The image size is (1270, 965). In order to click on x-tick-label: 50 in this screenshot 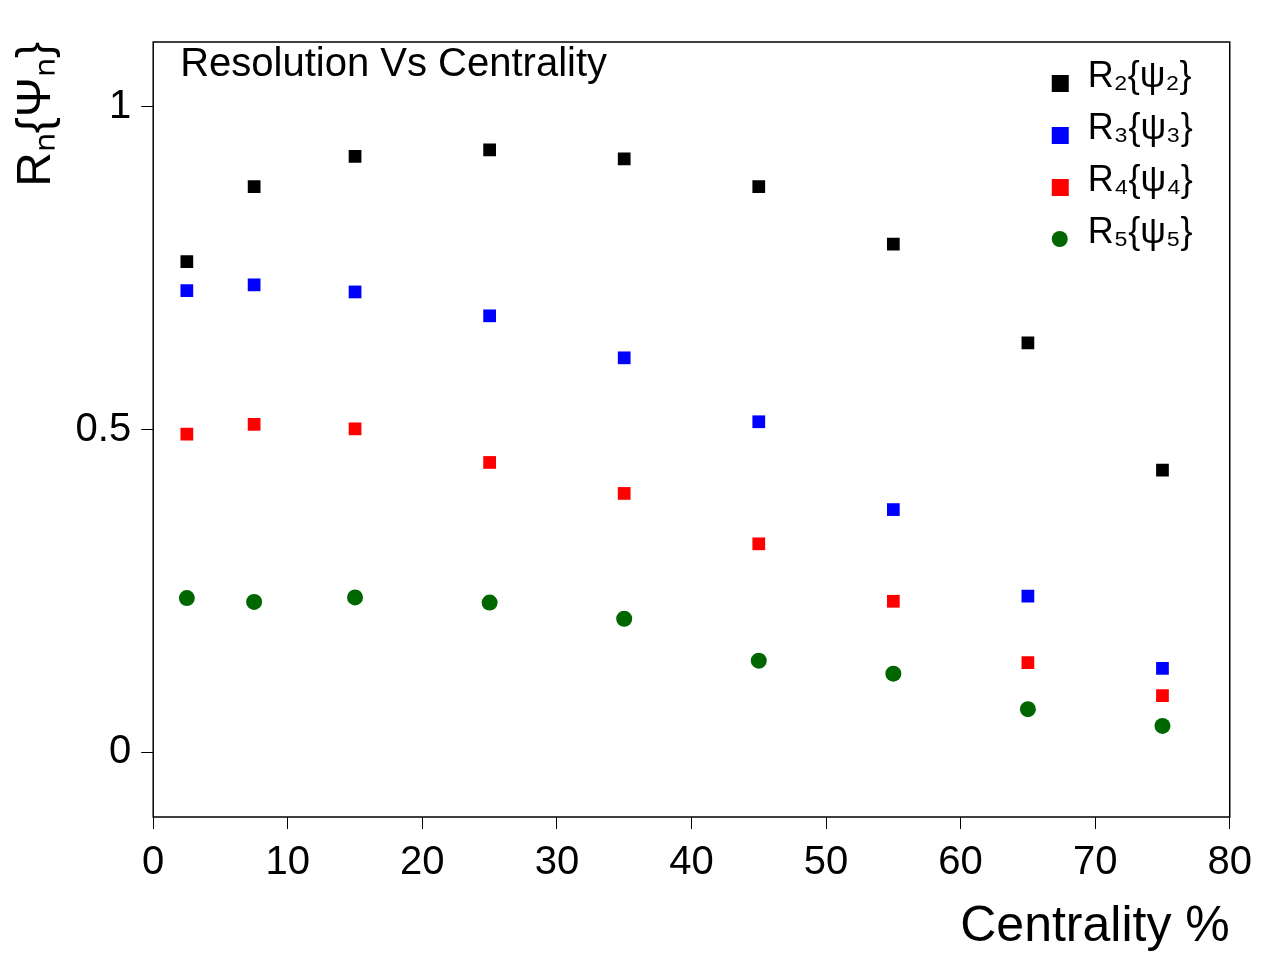, I will do `click(826, 860)`.